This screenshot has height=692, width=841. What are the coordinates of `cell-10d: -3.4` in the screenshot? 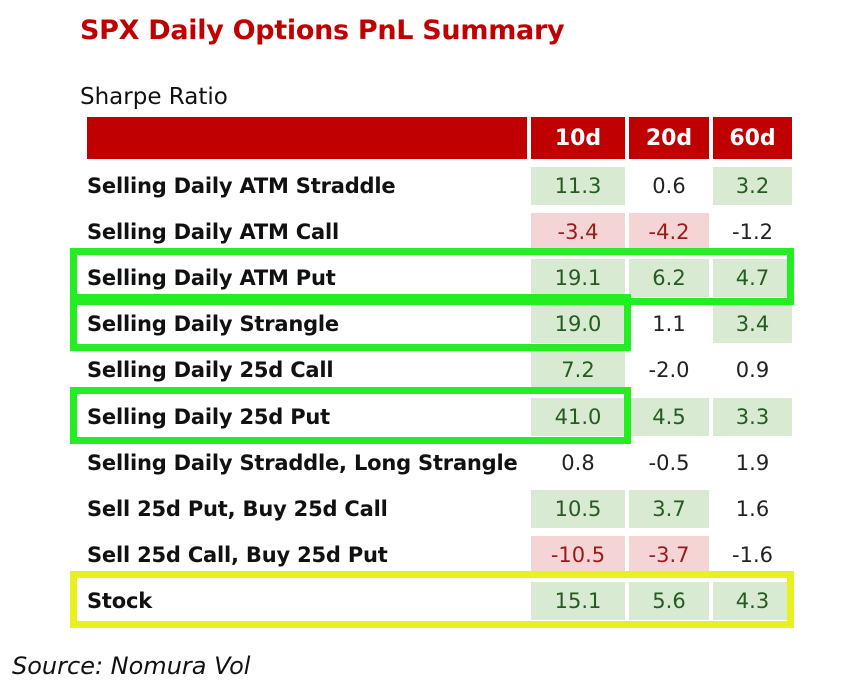 It's located at (578, 232).